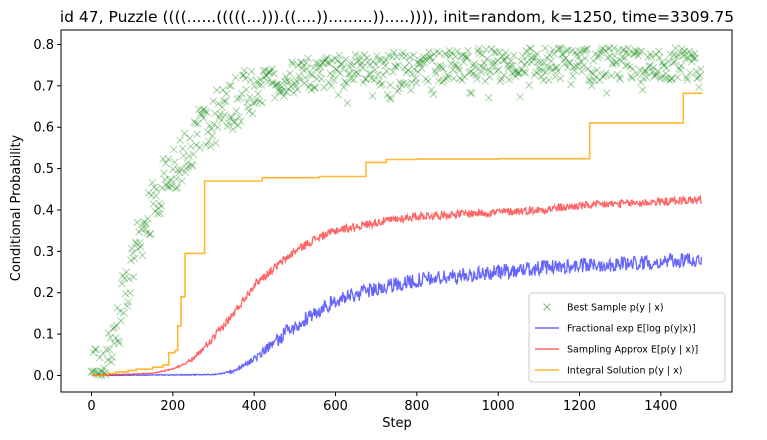  I want to click on y-tick-label: 0.7, so click(43, 86).